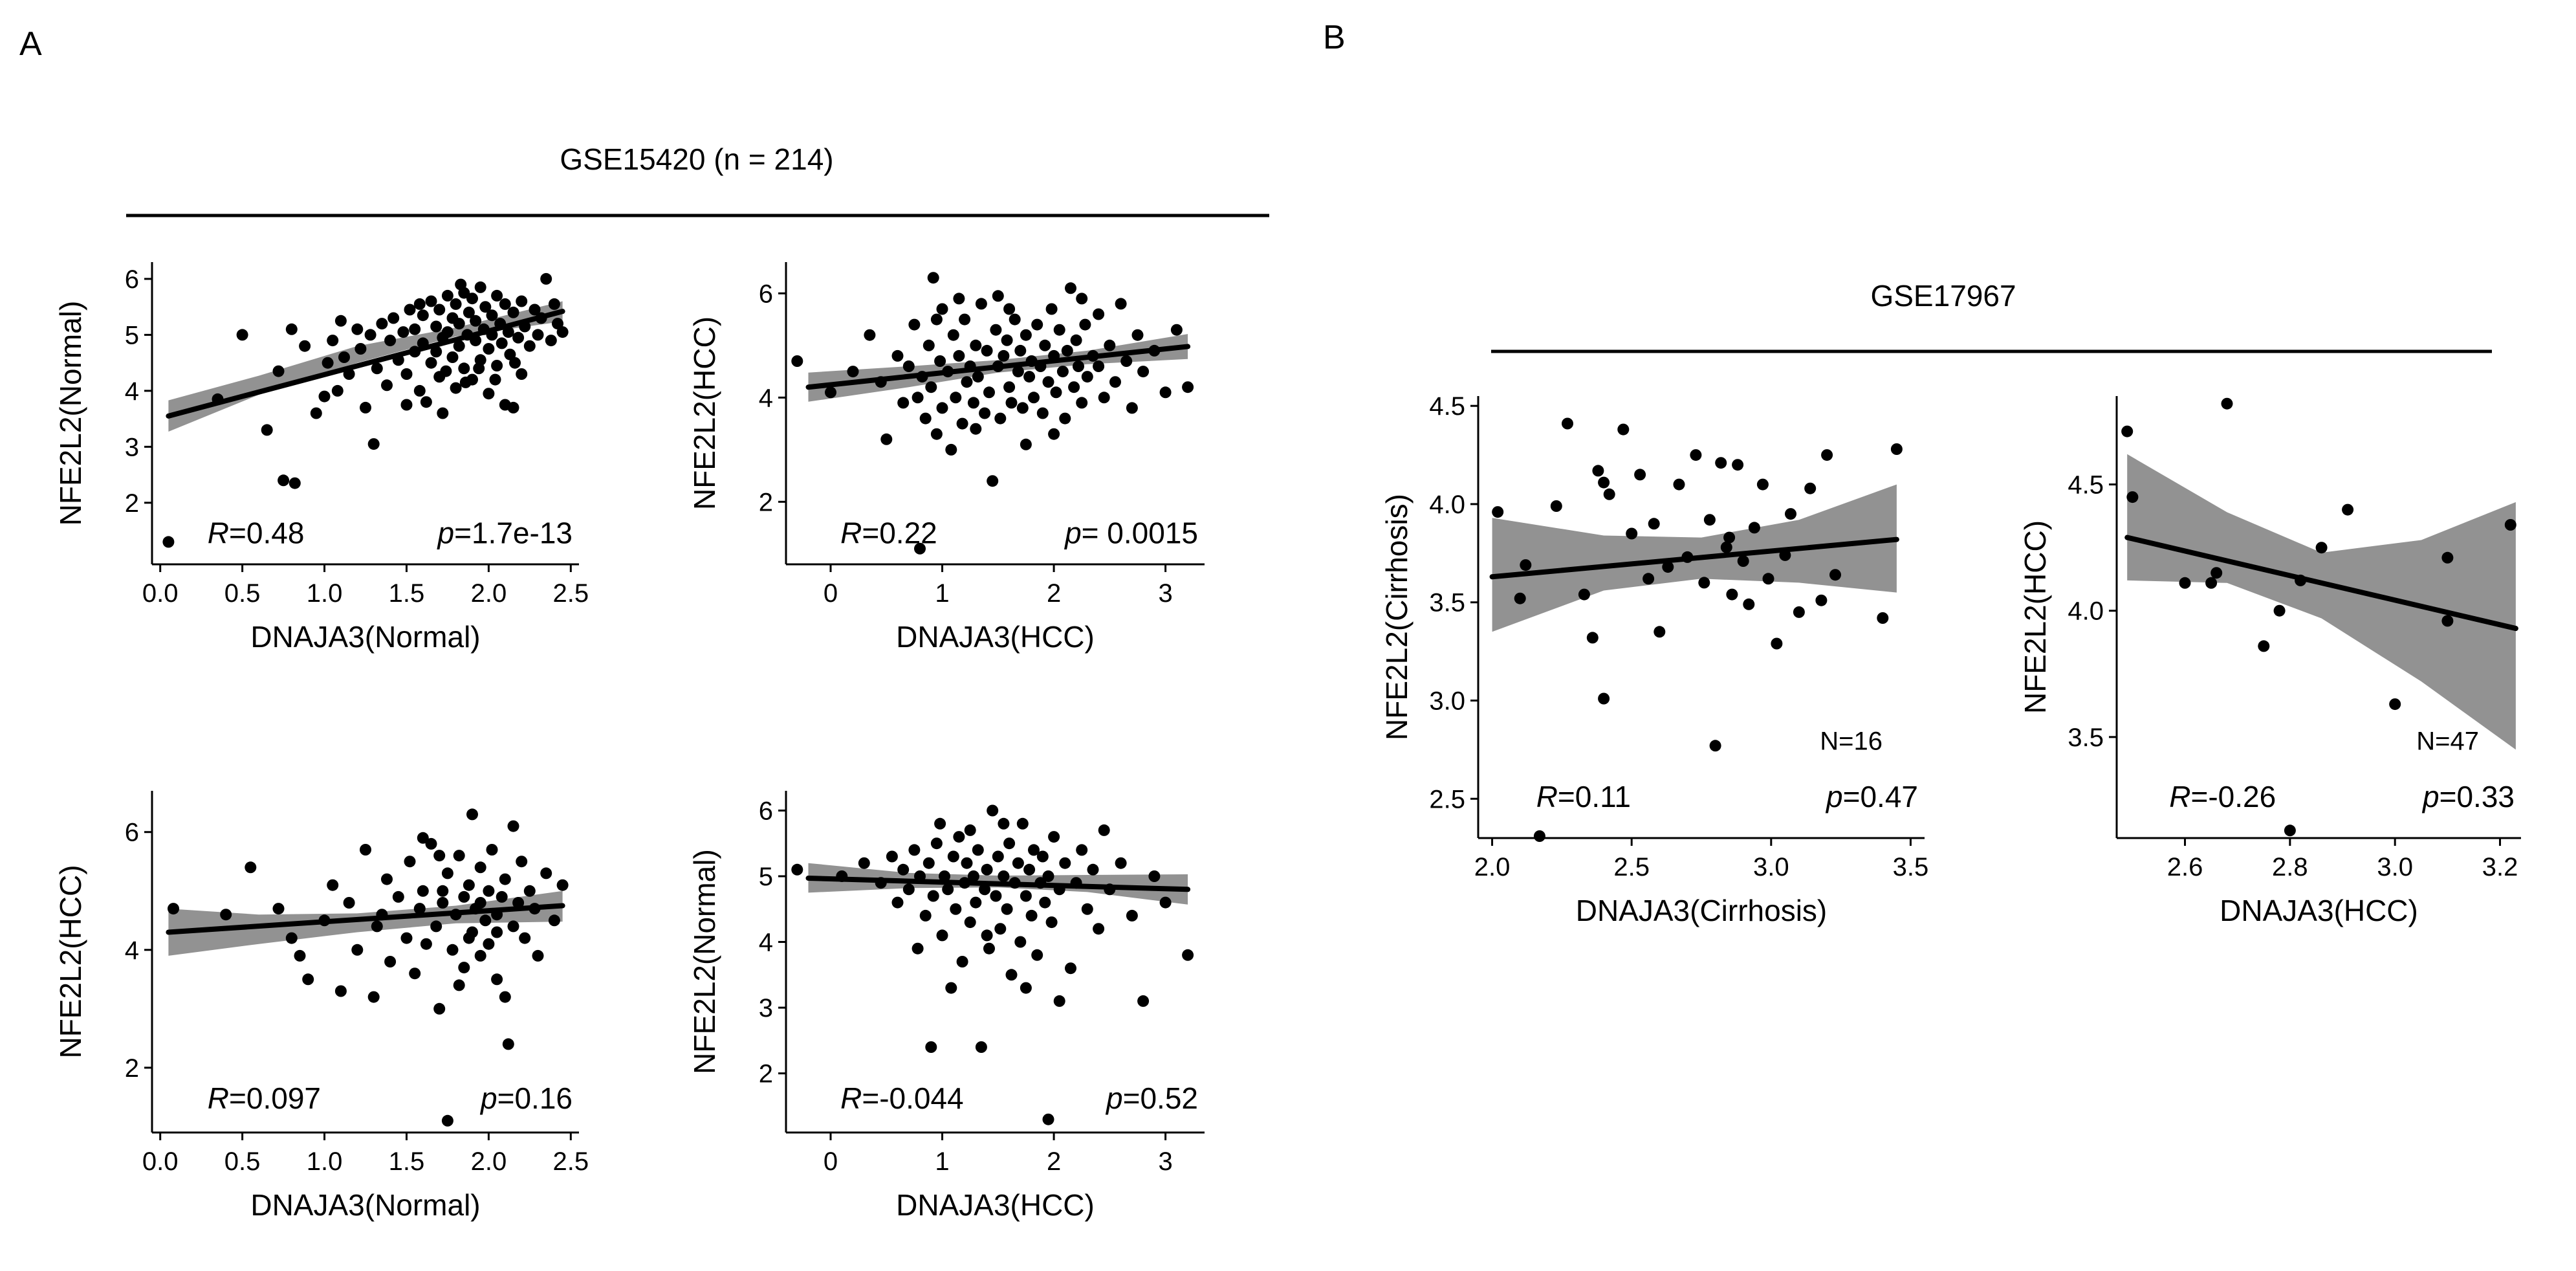 The height and width of the screenshot is (1271, 2576). I want to click on x-tick-label: 0.5, so click(243, 1161).